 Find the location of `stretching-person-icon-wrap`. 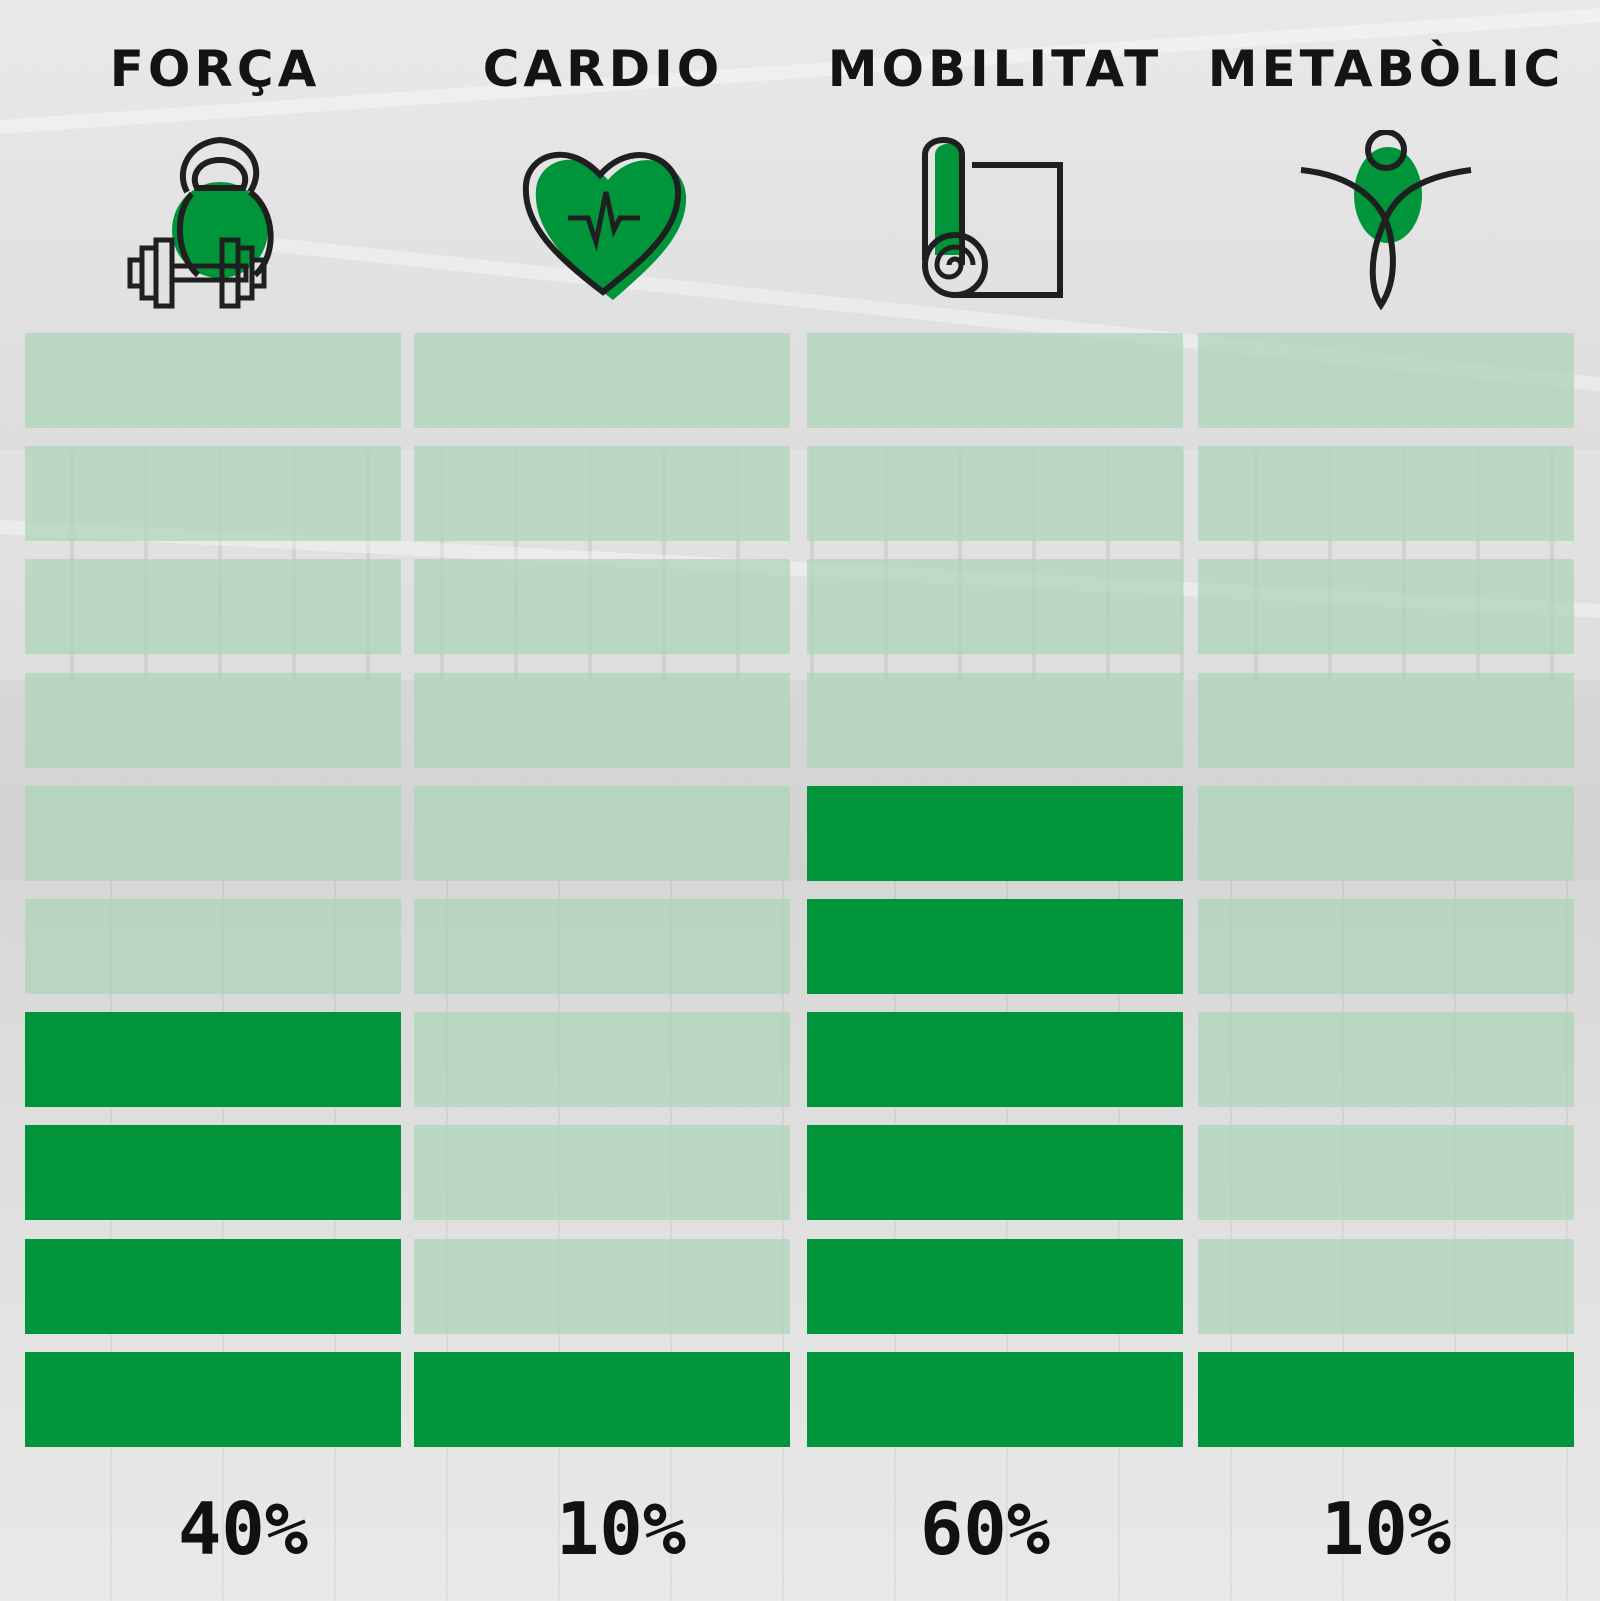

stretching-person-icon-wrap is located at coordinates (1386, 220).